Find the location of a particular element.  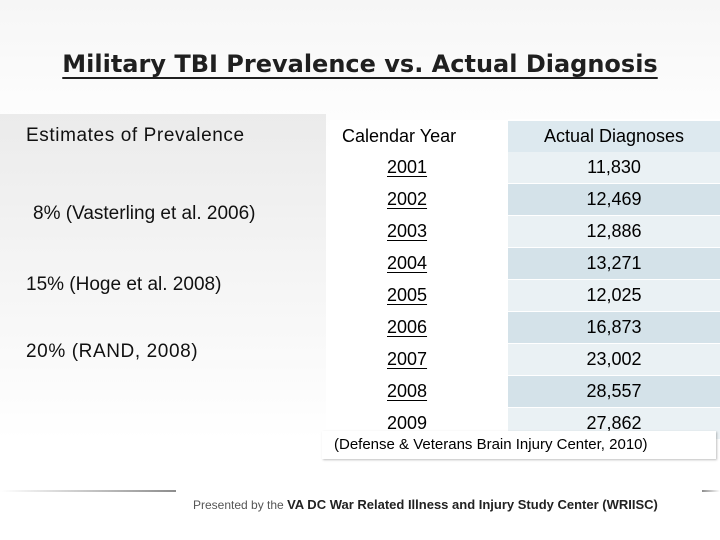

table-row: 2008 28,557 is located at coordinates (525, 391).